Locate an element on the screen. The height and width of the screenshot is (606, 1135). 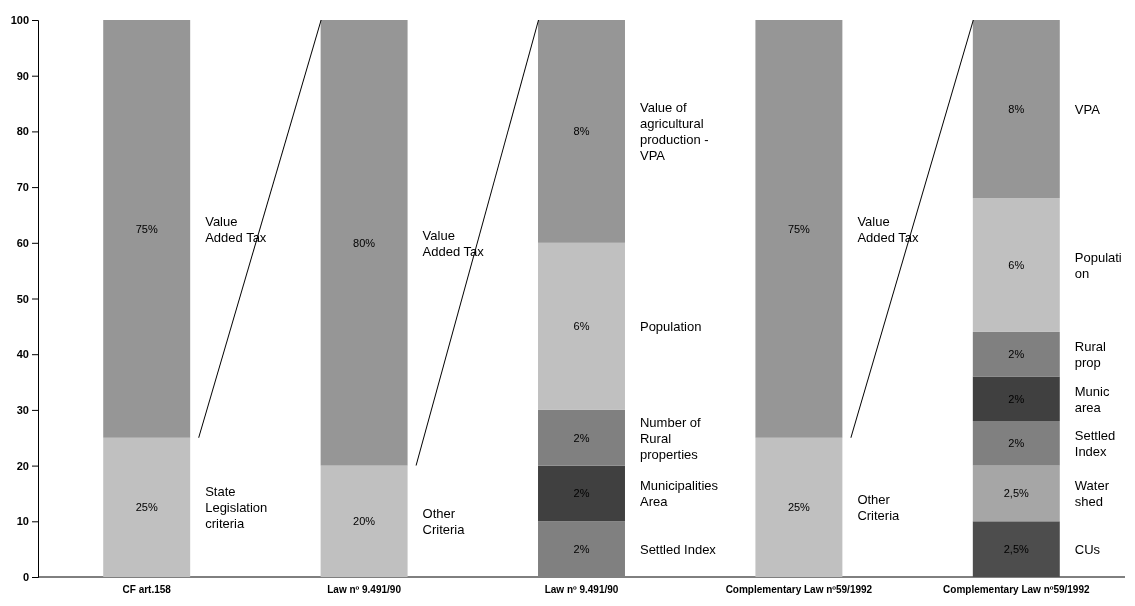
y-tick-label: 0 is located at coordinates (25, 577).